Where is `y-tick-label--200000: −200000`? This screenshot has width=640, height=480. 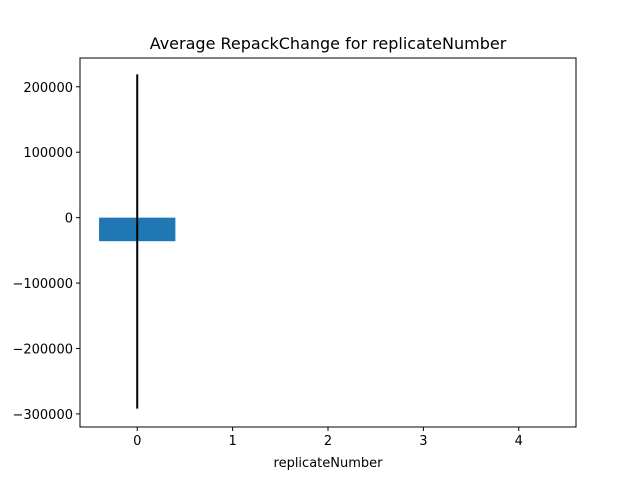
y-tick-label--200000: −200000 is located at coordinates (42, 349).